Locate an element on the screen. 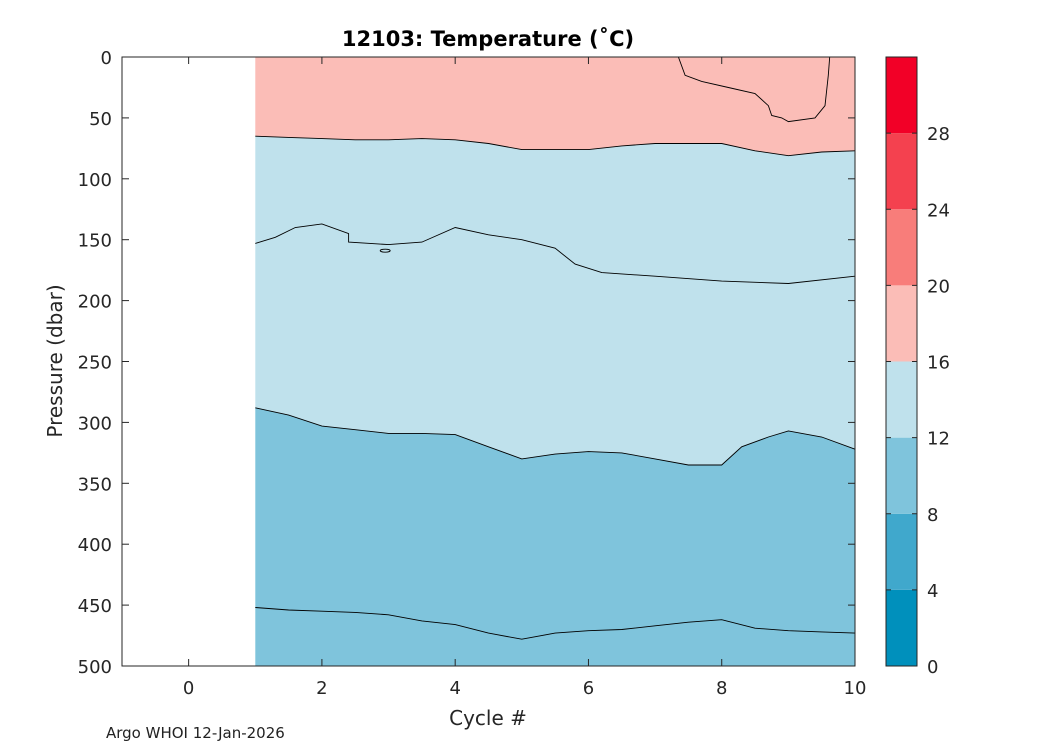 The height and width of the screenshot is (750, 1050). y-tick-label: 400 is located at coordinates (95, 545).